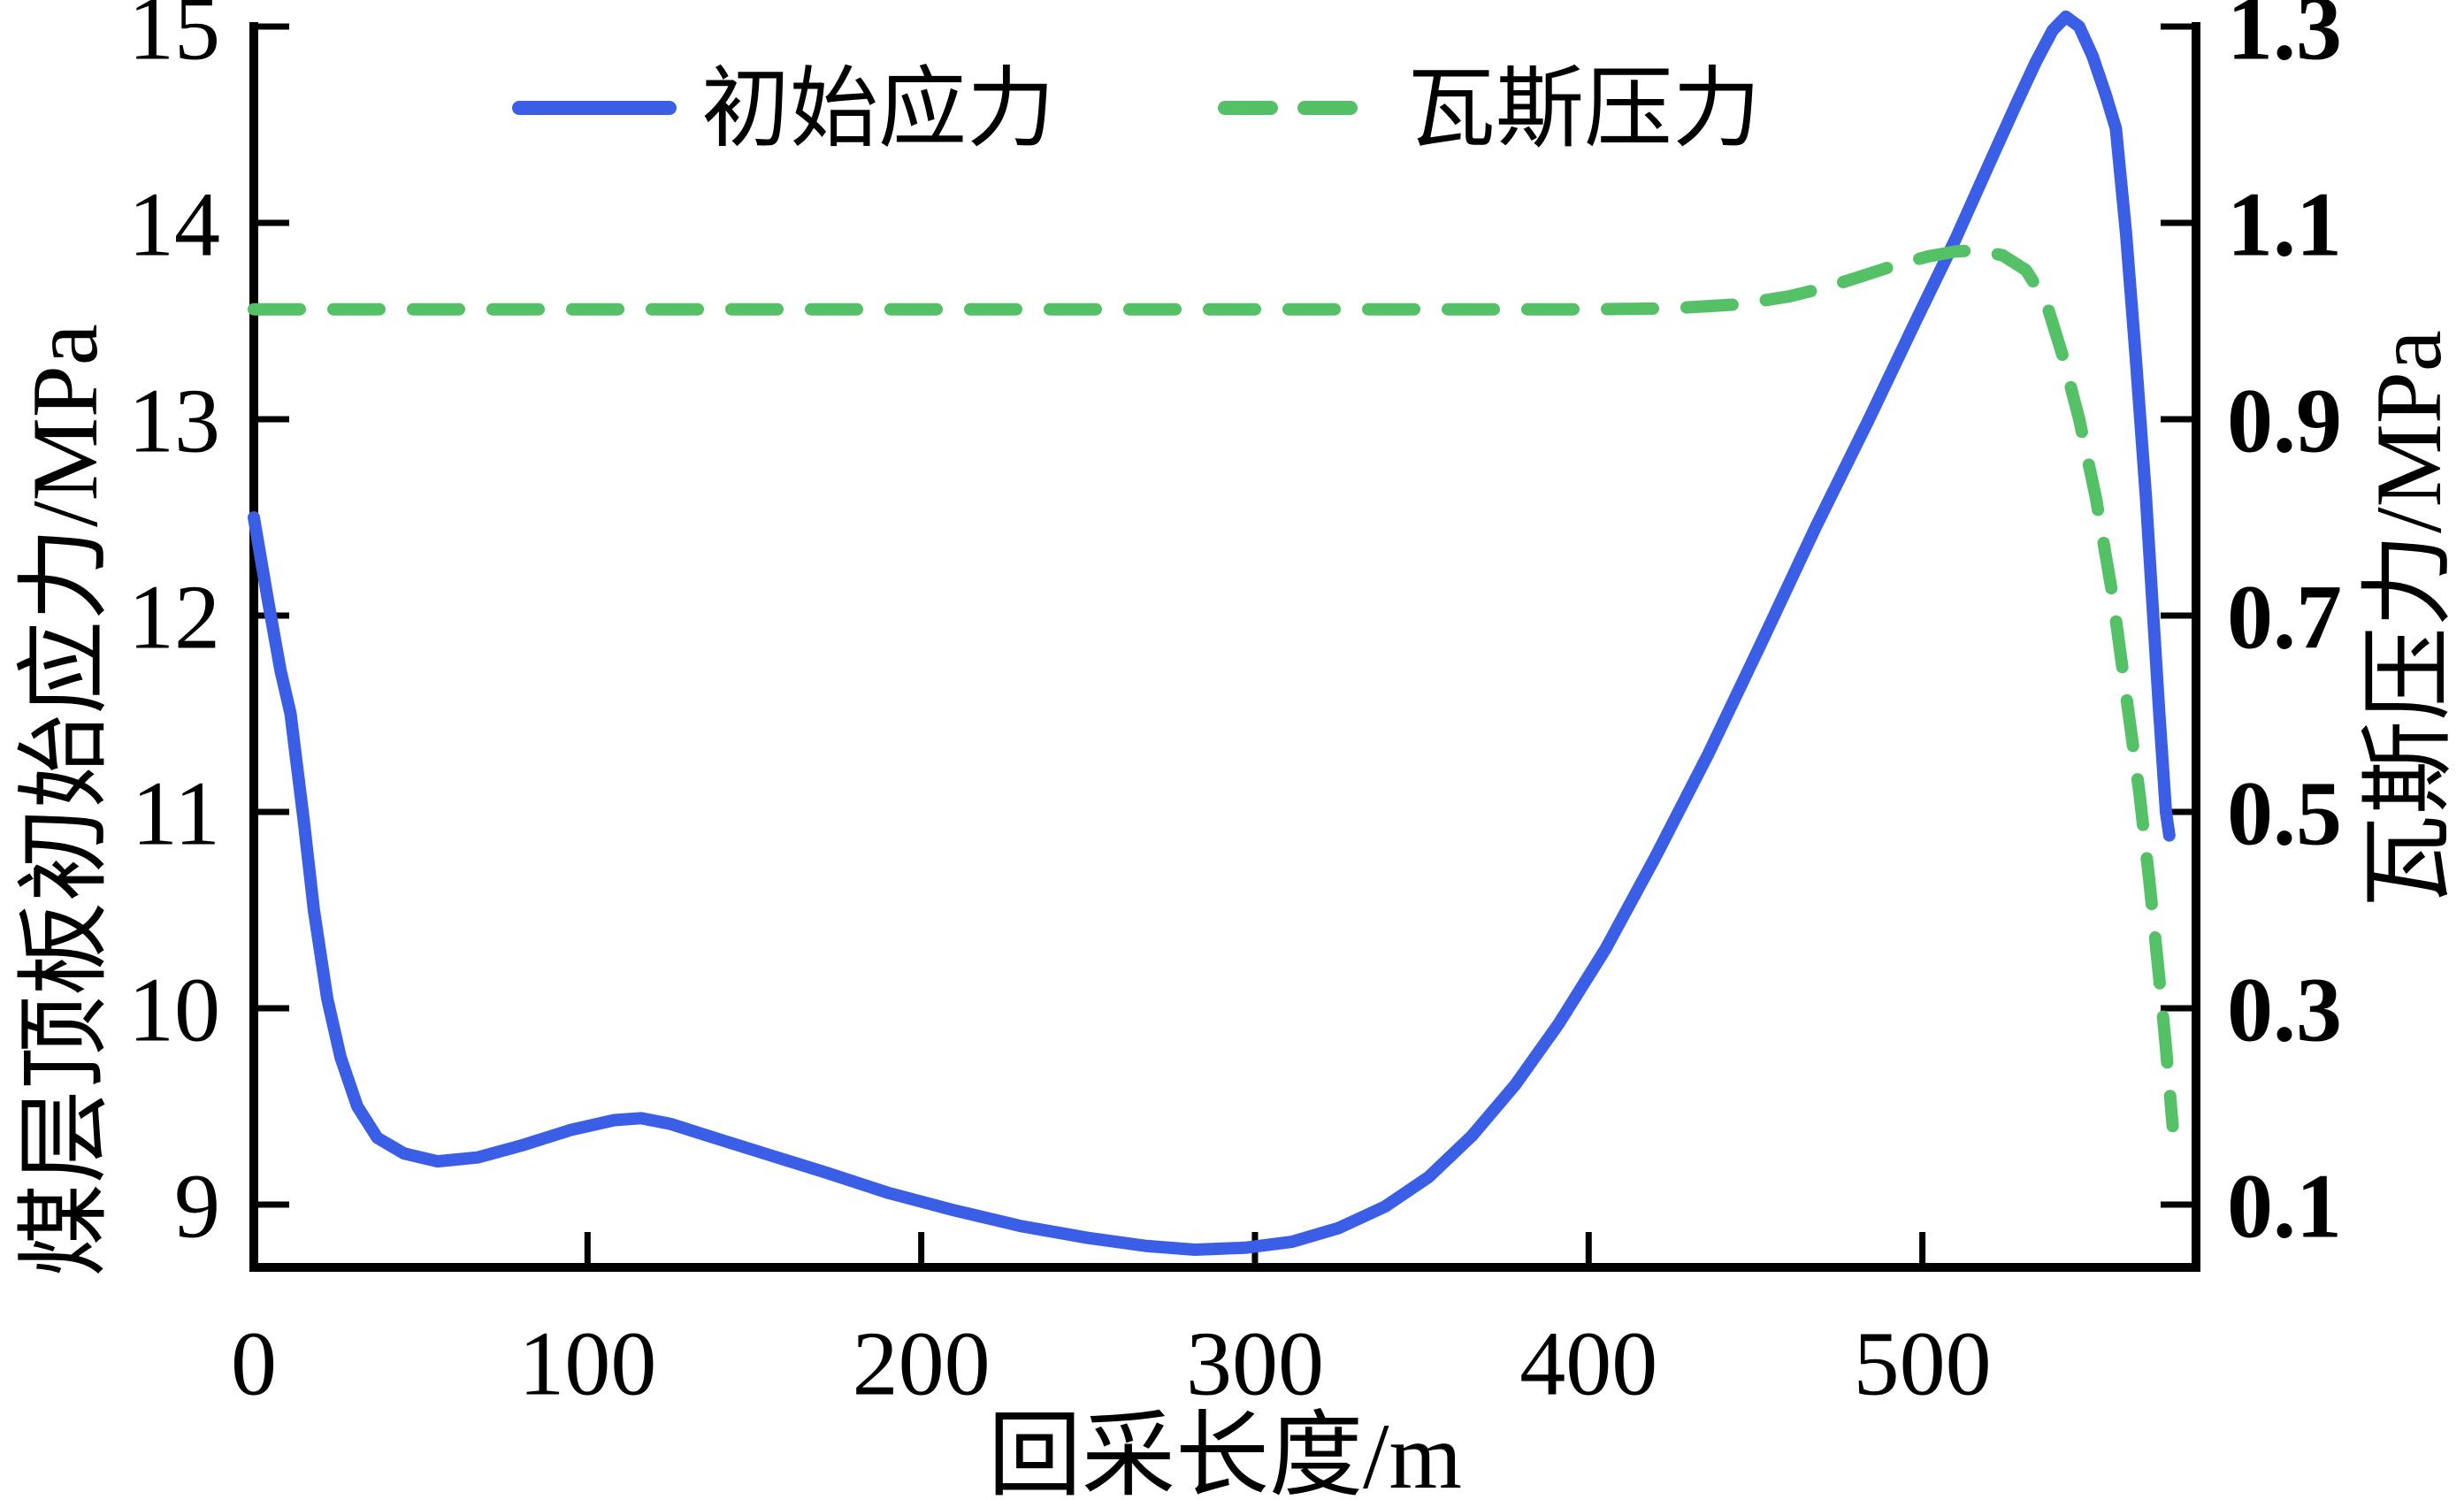 This screenshot has height=1500, width=2464. I want to click on right-tick-label: 0.5, so click(2284, 813).